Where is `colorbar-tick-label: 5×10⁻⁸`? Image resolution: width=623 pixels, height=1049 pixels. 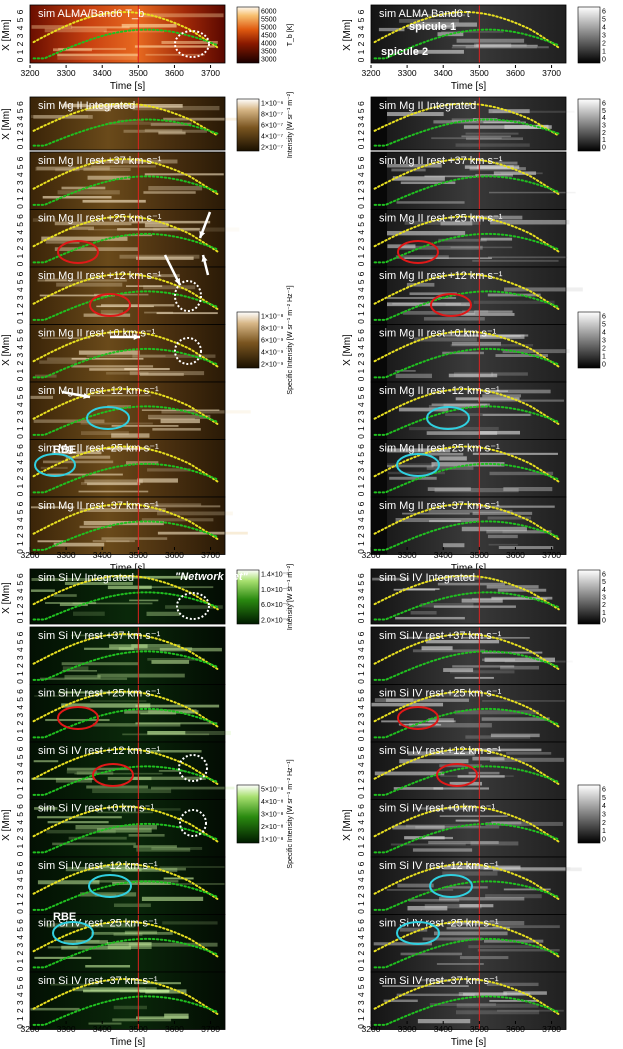 colorbar-tick-label: 5×10⁻⁸ is located at coordinates (272, 790).